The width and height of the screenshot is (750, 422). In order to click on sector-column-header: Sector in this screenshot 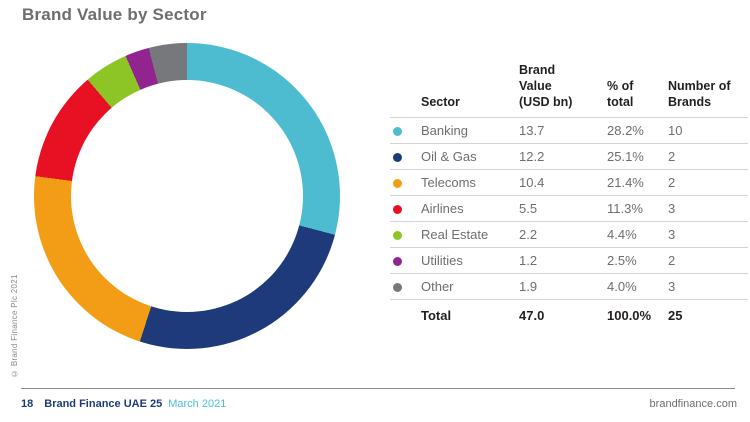, I will do `click(470, 90)`.